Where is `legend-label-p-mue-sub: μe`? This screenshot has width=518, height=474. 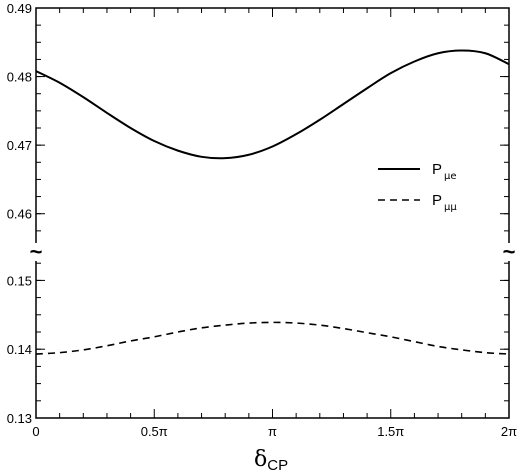
legend-label-p-mue-sub: μe is located at coordinates (450, 176).